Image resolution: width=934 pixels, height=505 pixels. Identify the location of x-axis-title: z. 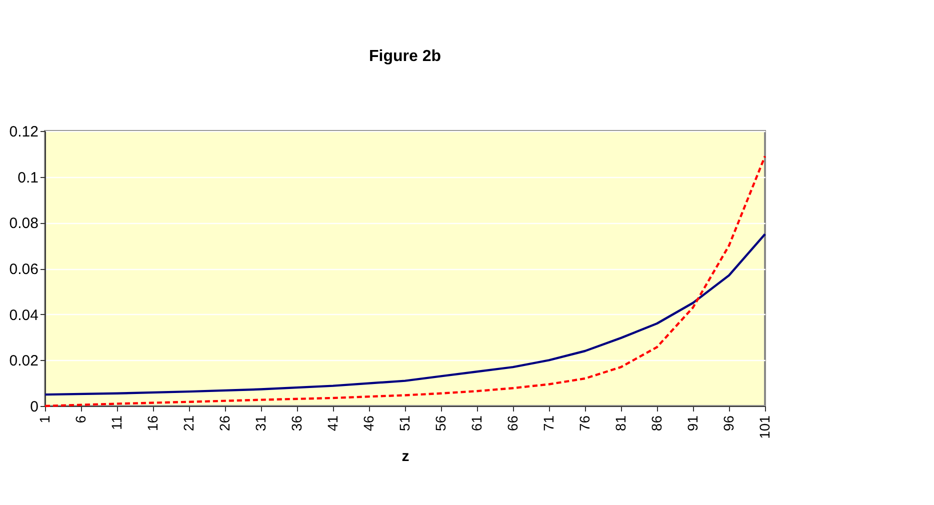
(406, 456).